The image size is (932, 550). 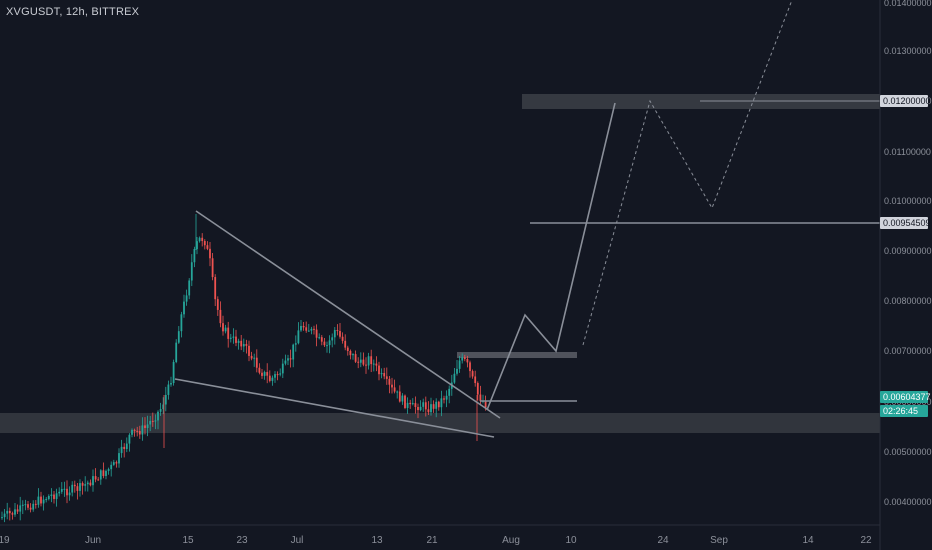 What do you see at coordinates (188, 540) in the screenshot?
I see `time-tick-label: 15` at bounding box center [188, 540].